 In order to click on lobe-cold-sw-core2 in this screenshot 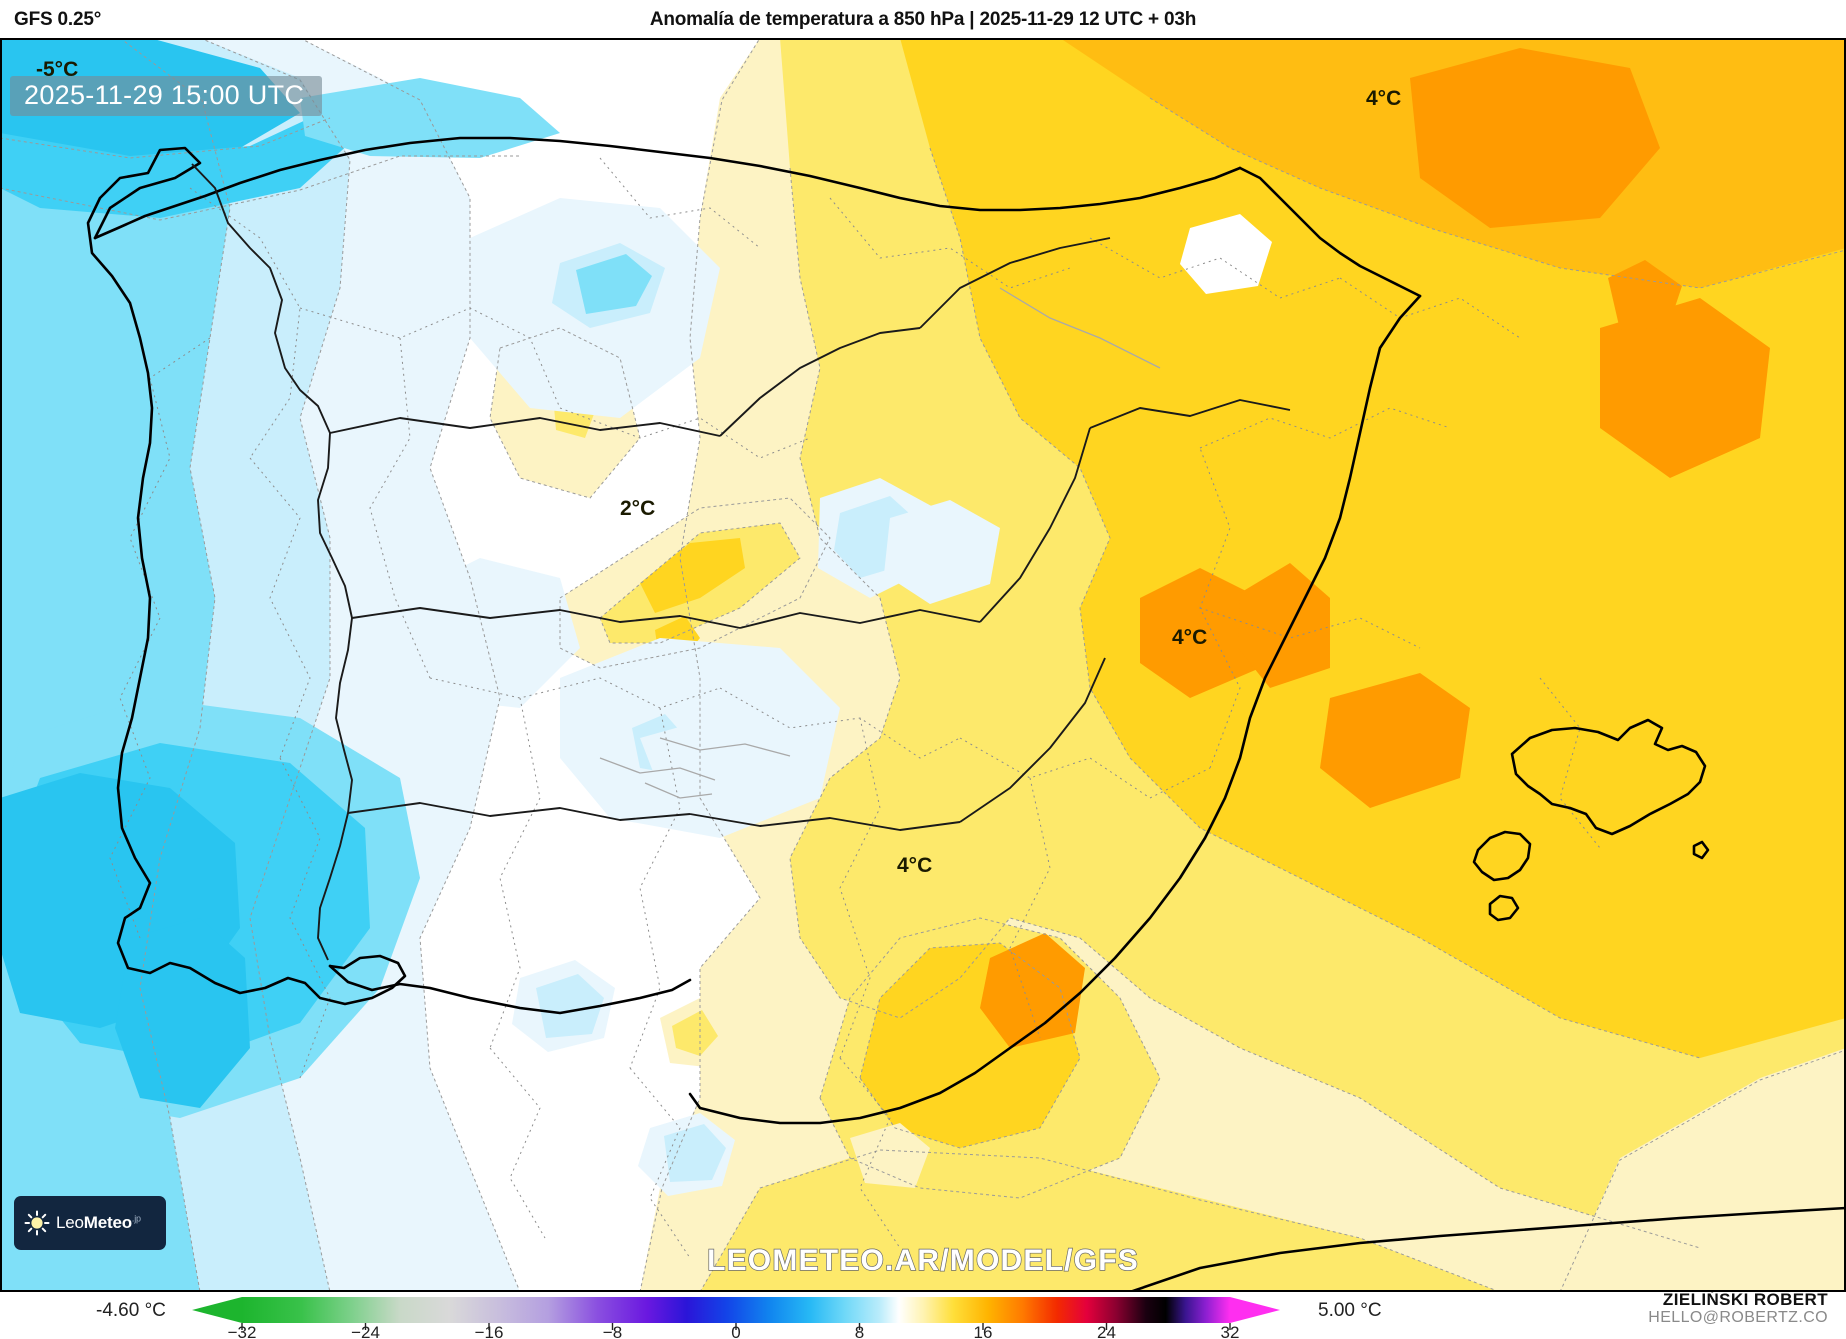, I will do `click(182, 1013)`.